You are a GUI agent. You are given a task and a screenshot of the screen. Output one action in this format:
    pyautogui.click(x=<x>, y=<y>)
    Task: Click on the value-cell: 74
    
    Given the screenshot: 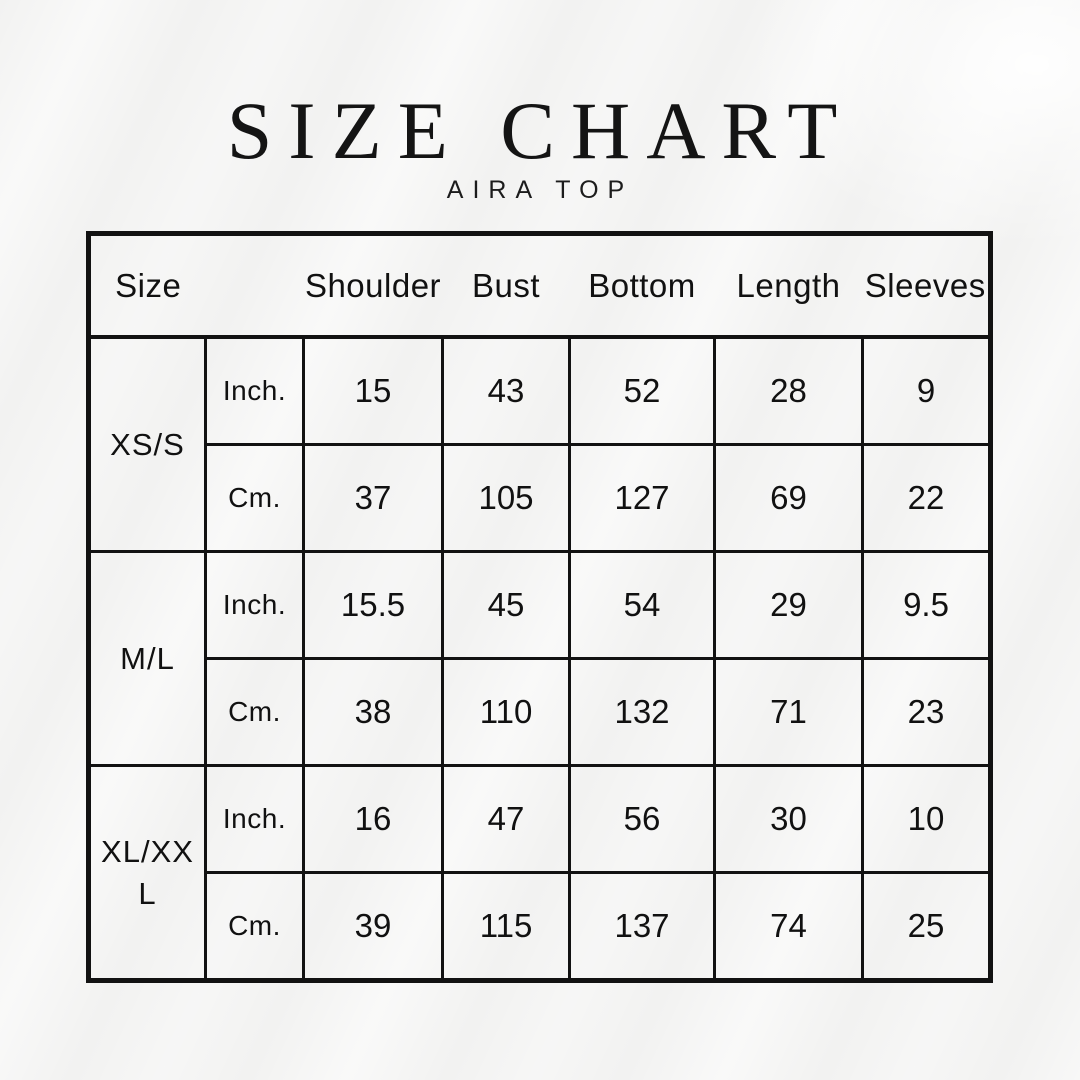 What is the action you would take?
    pyautogui.click(x=788, y=926)
    